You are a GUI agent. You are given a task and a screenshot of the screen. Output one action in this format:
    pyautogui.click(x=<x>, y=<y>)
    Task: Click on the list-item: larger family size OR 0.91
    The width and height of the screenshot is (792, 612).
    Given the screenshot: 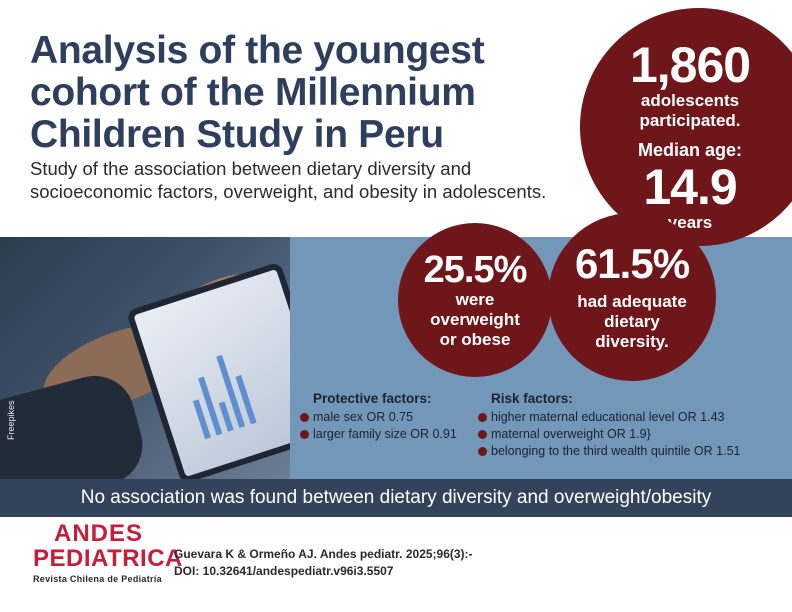 What is the action you would take?
    pyautogui.click(x=378, y=434)
    